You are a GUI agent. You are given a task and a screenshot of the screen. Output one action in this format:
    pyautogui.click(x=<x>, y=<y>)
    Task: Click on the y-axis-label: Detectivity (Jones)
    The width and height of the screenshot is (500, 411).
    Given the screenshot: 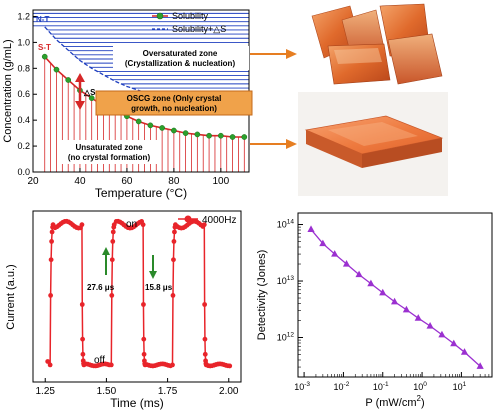 What is the action you would take?
    pyautogui.click(x=262, y=295)
    